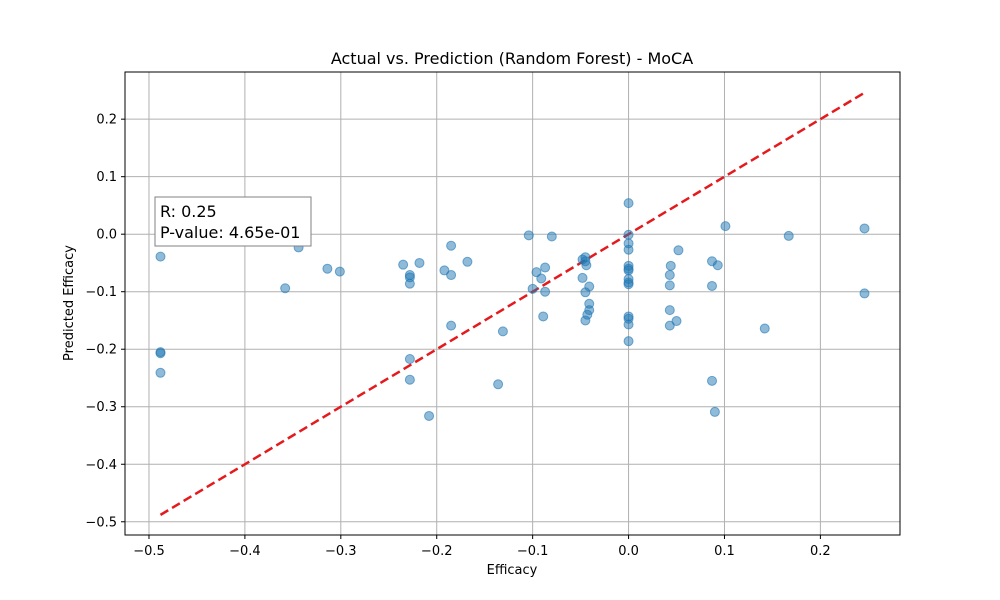 The image size is (1000, 600). I want to click on y-tick-label: −0.4, so click(101, 465).